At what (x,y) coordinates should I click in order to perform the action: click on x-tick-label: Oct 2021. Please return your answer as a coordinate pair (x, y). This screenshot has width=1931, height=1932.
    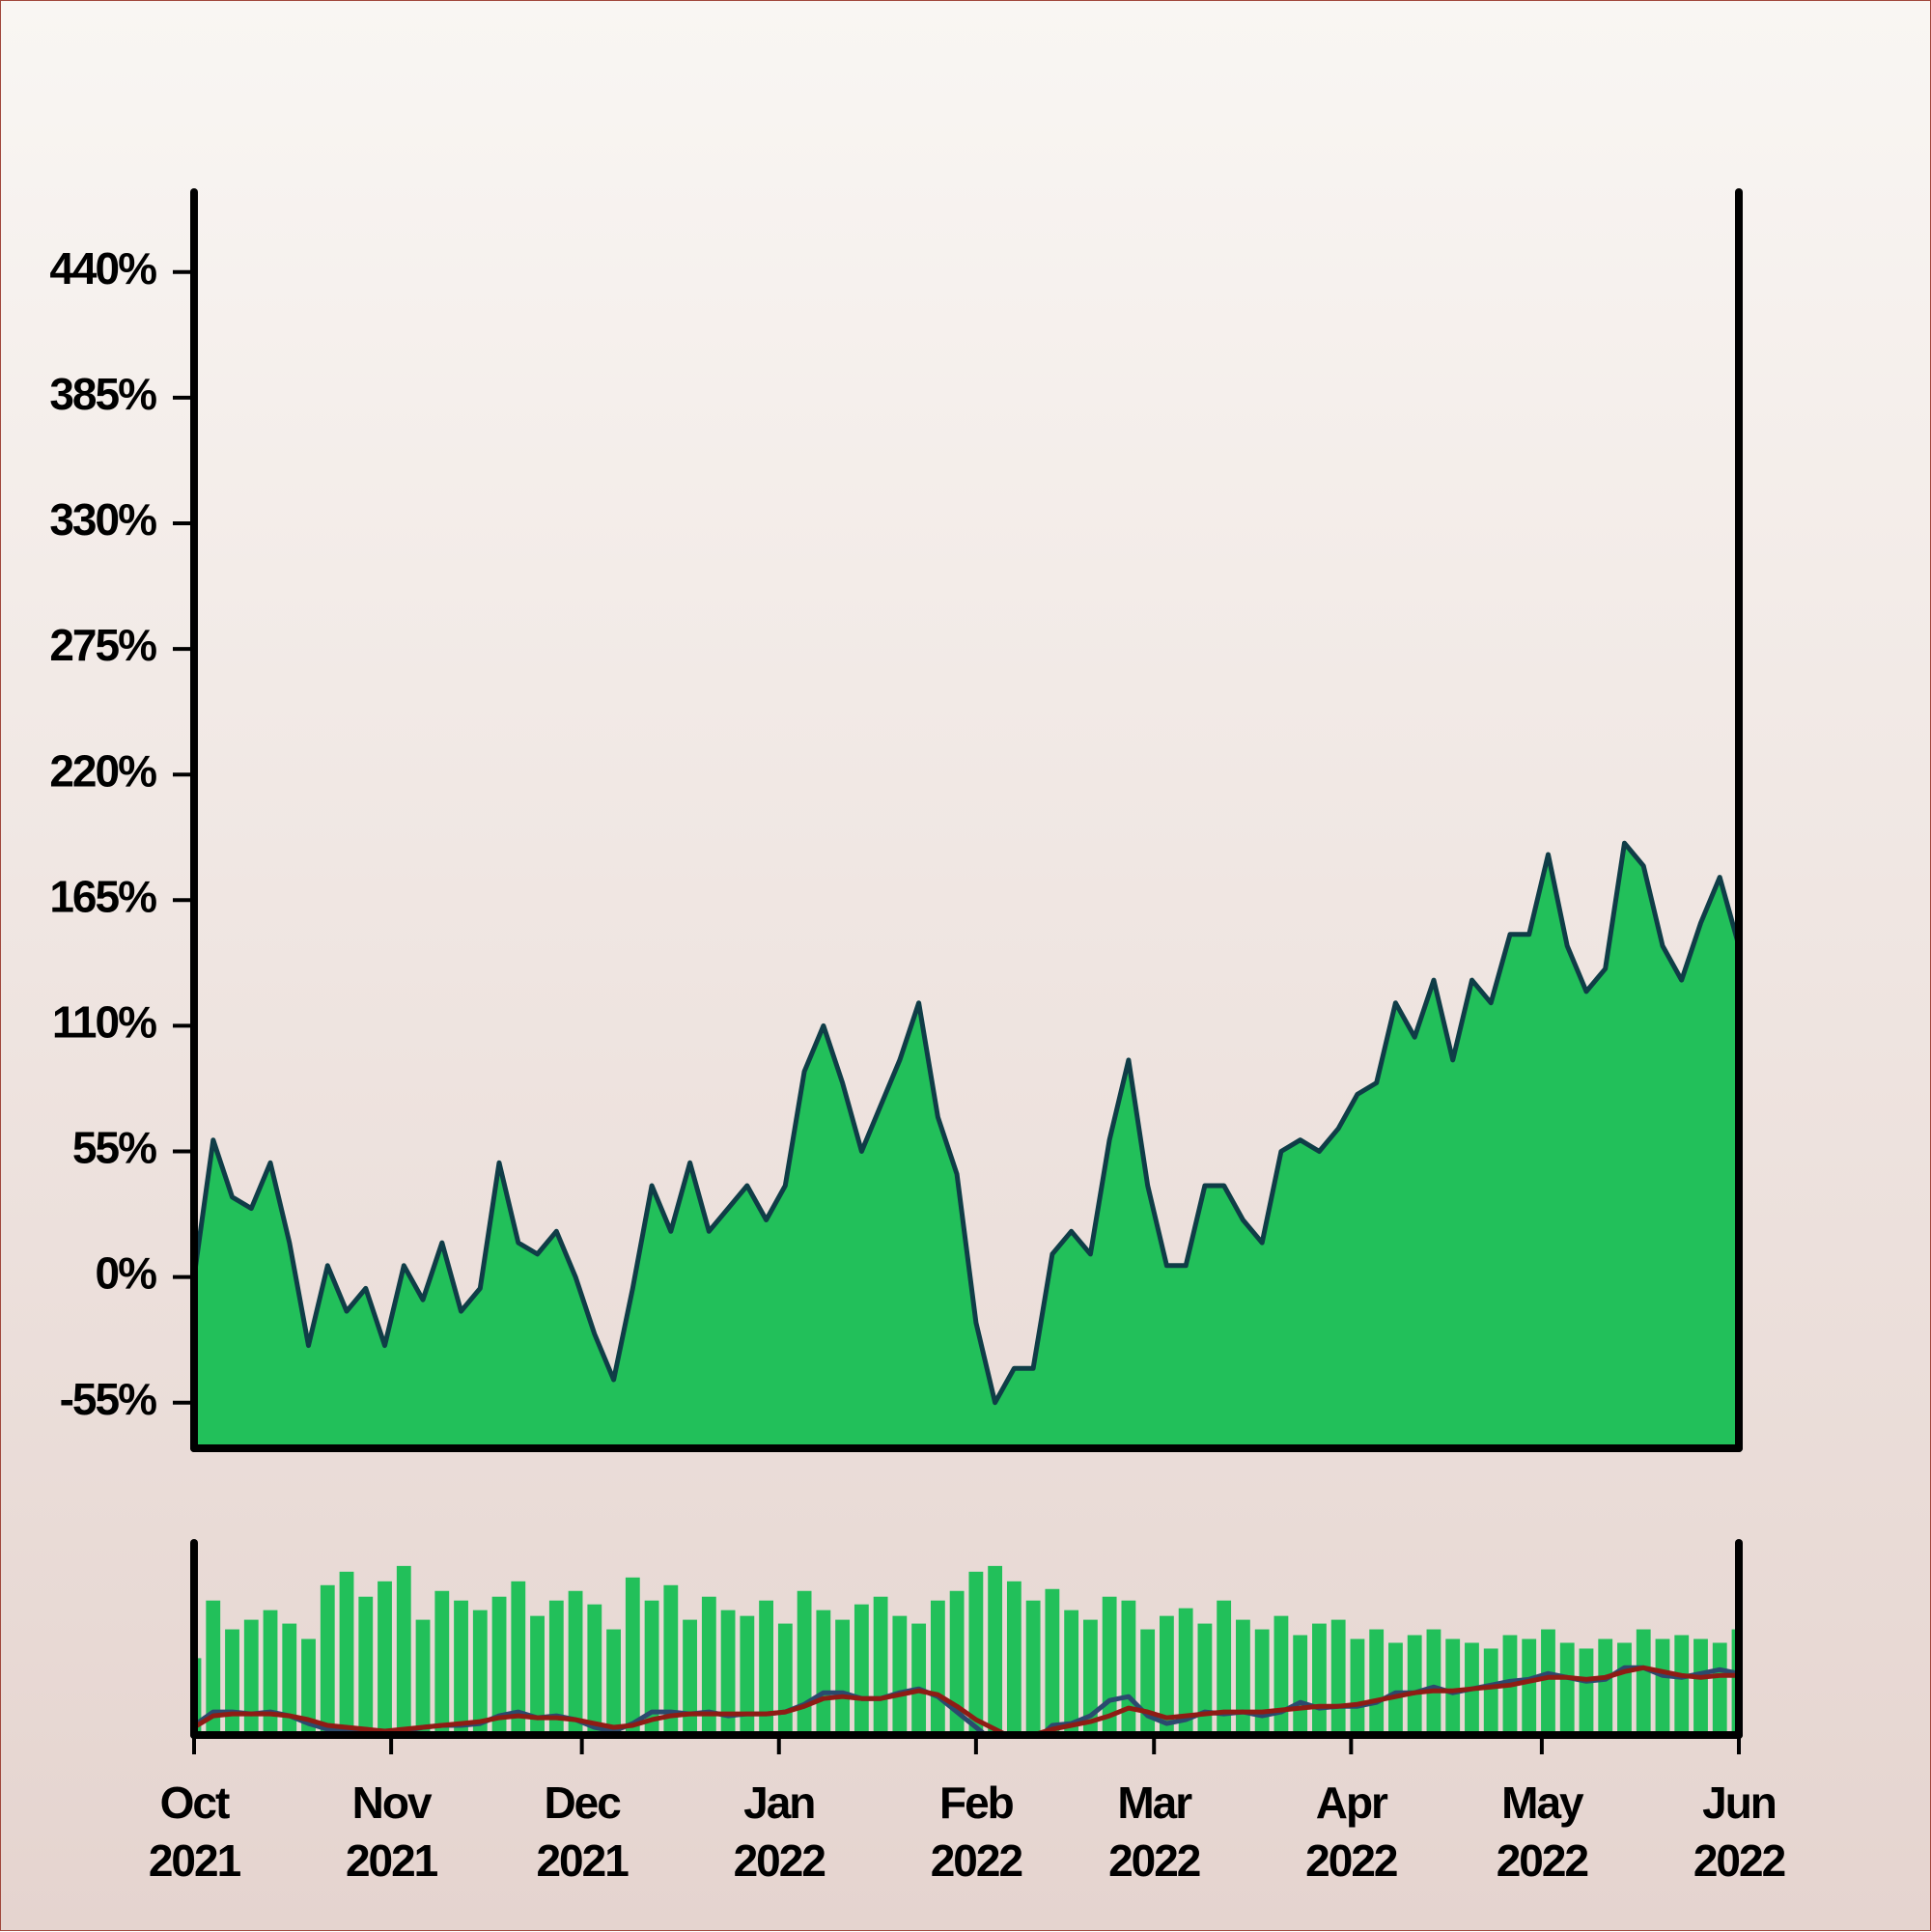
    Looking at the image, I should click on (194, 1832).